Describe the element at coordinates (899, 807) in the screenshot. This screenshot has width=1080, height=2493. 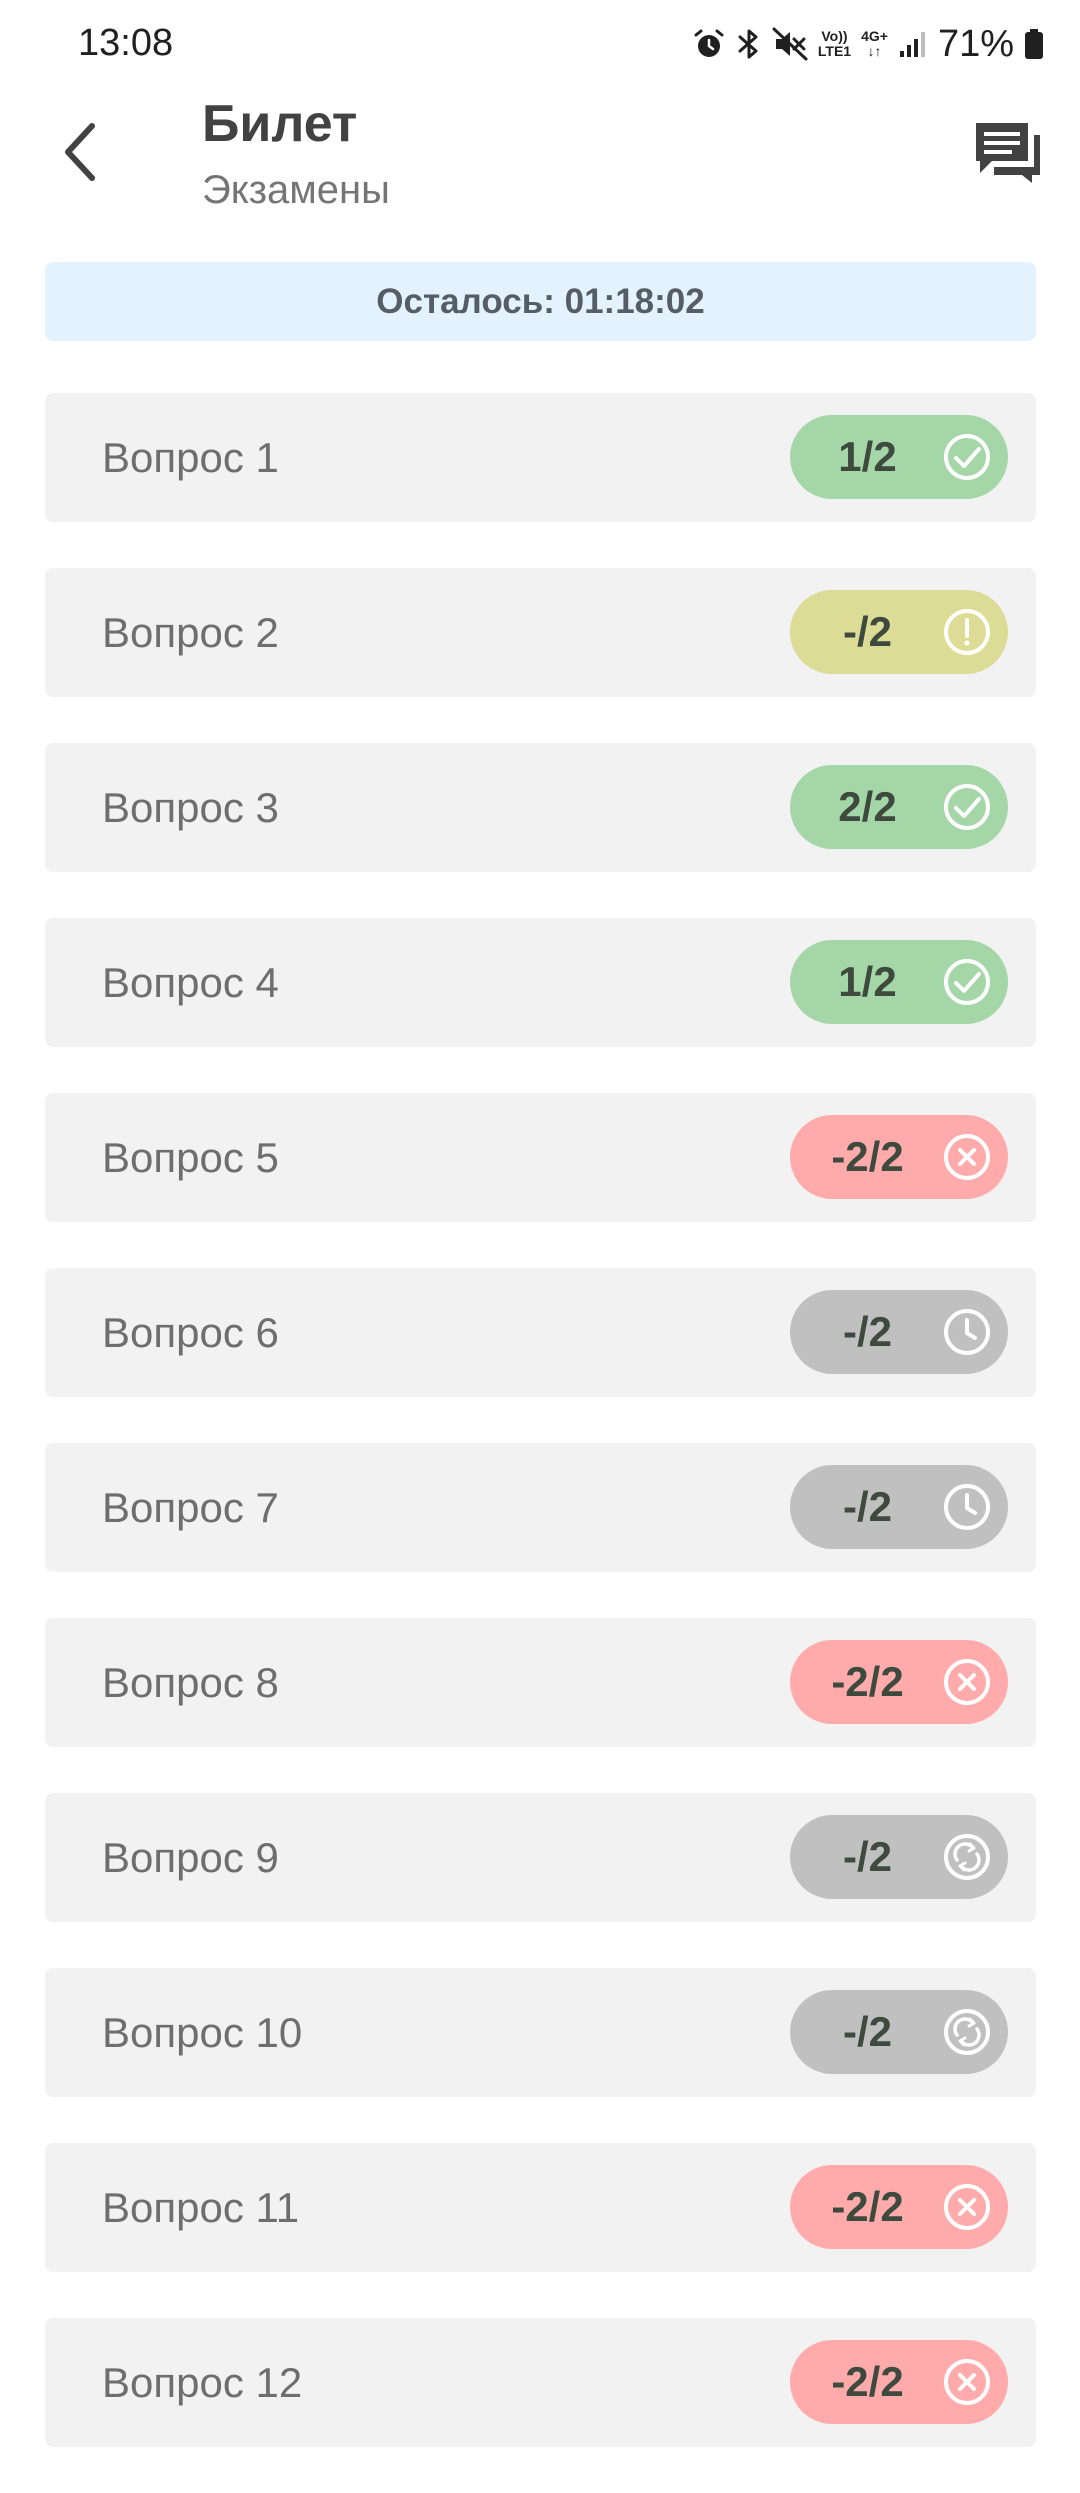
I see `score-badge: 2/2` at that location.